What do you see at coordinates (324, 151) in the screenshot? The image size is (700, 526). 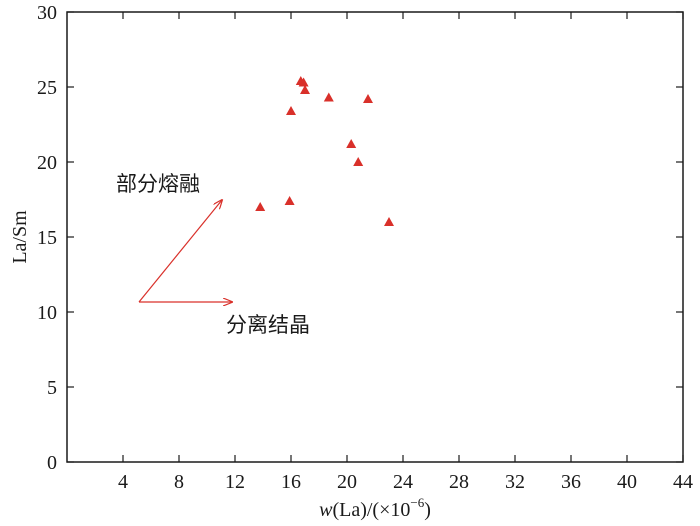 I see `data-points` at bounding box center [324, 151].